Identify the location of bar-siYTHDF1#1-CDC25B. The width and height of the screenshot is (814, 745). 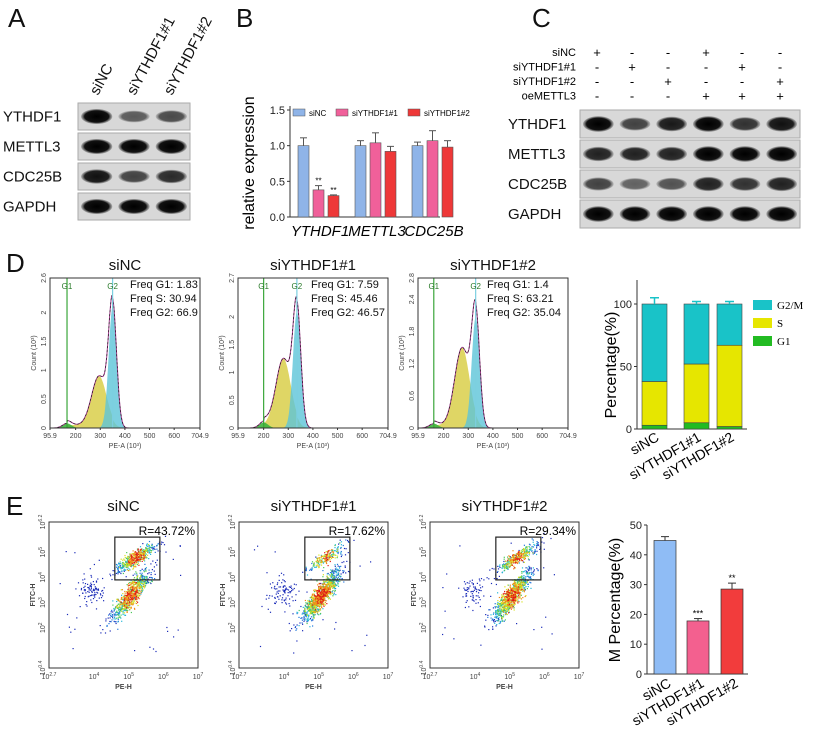
(432, 179).